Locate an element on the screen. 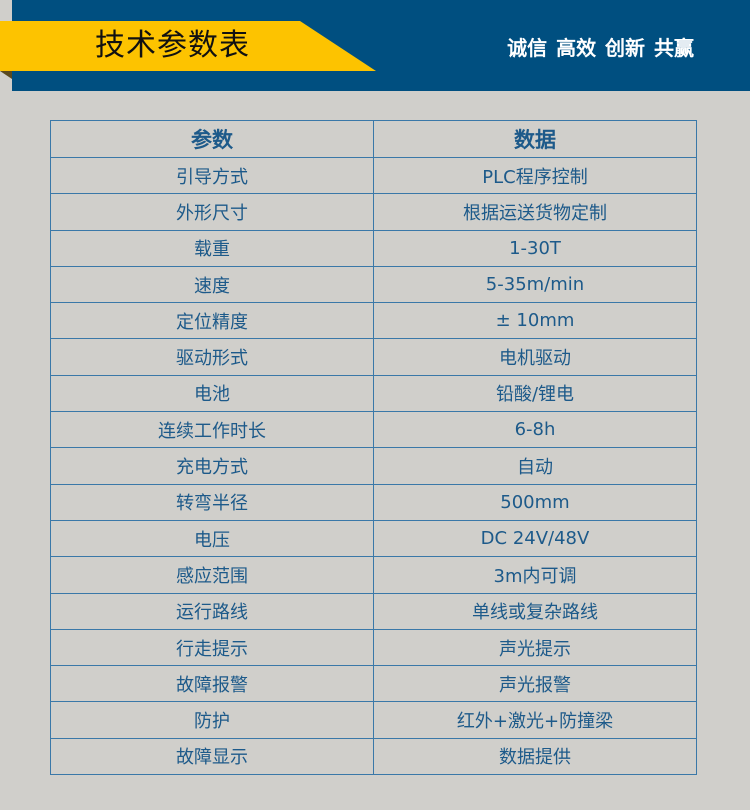  parameter-cell: 引导方式 is located at coordinates (212, 175).